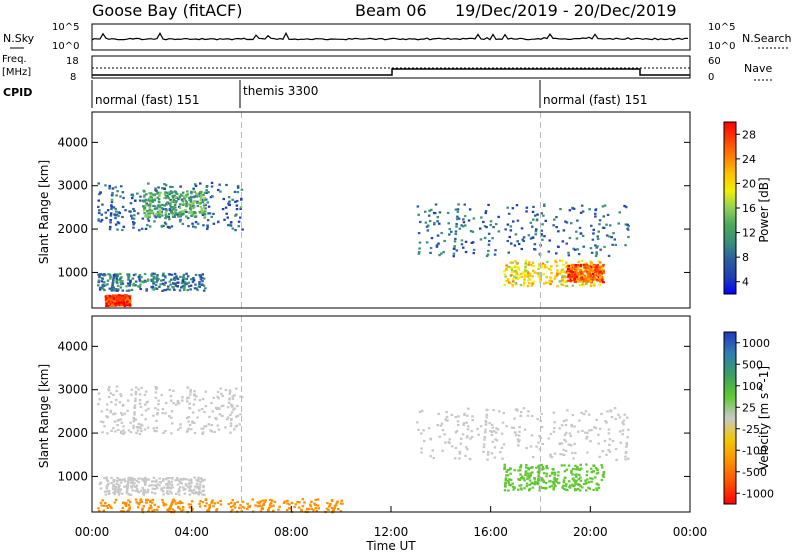  What do you see at coordinates (72, 476) in the screenshot?
I see `y-tick-label: 1000` at bounding box center [72, 476].